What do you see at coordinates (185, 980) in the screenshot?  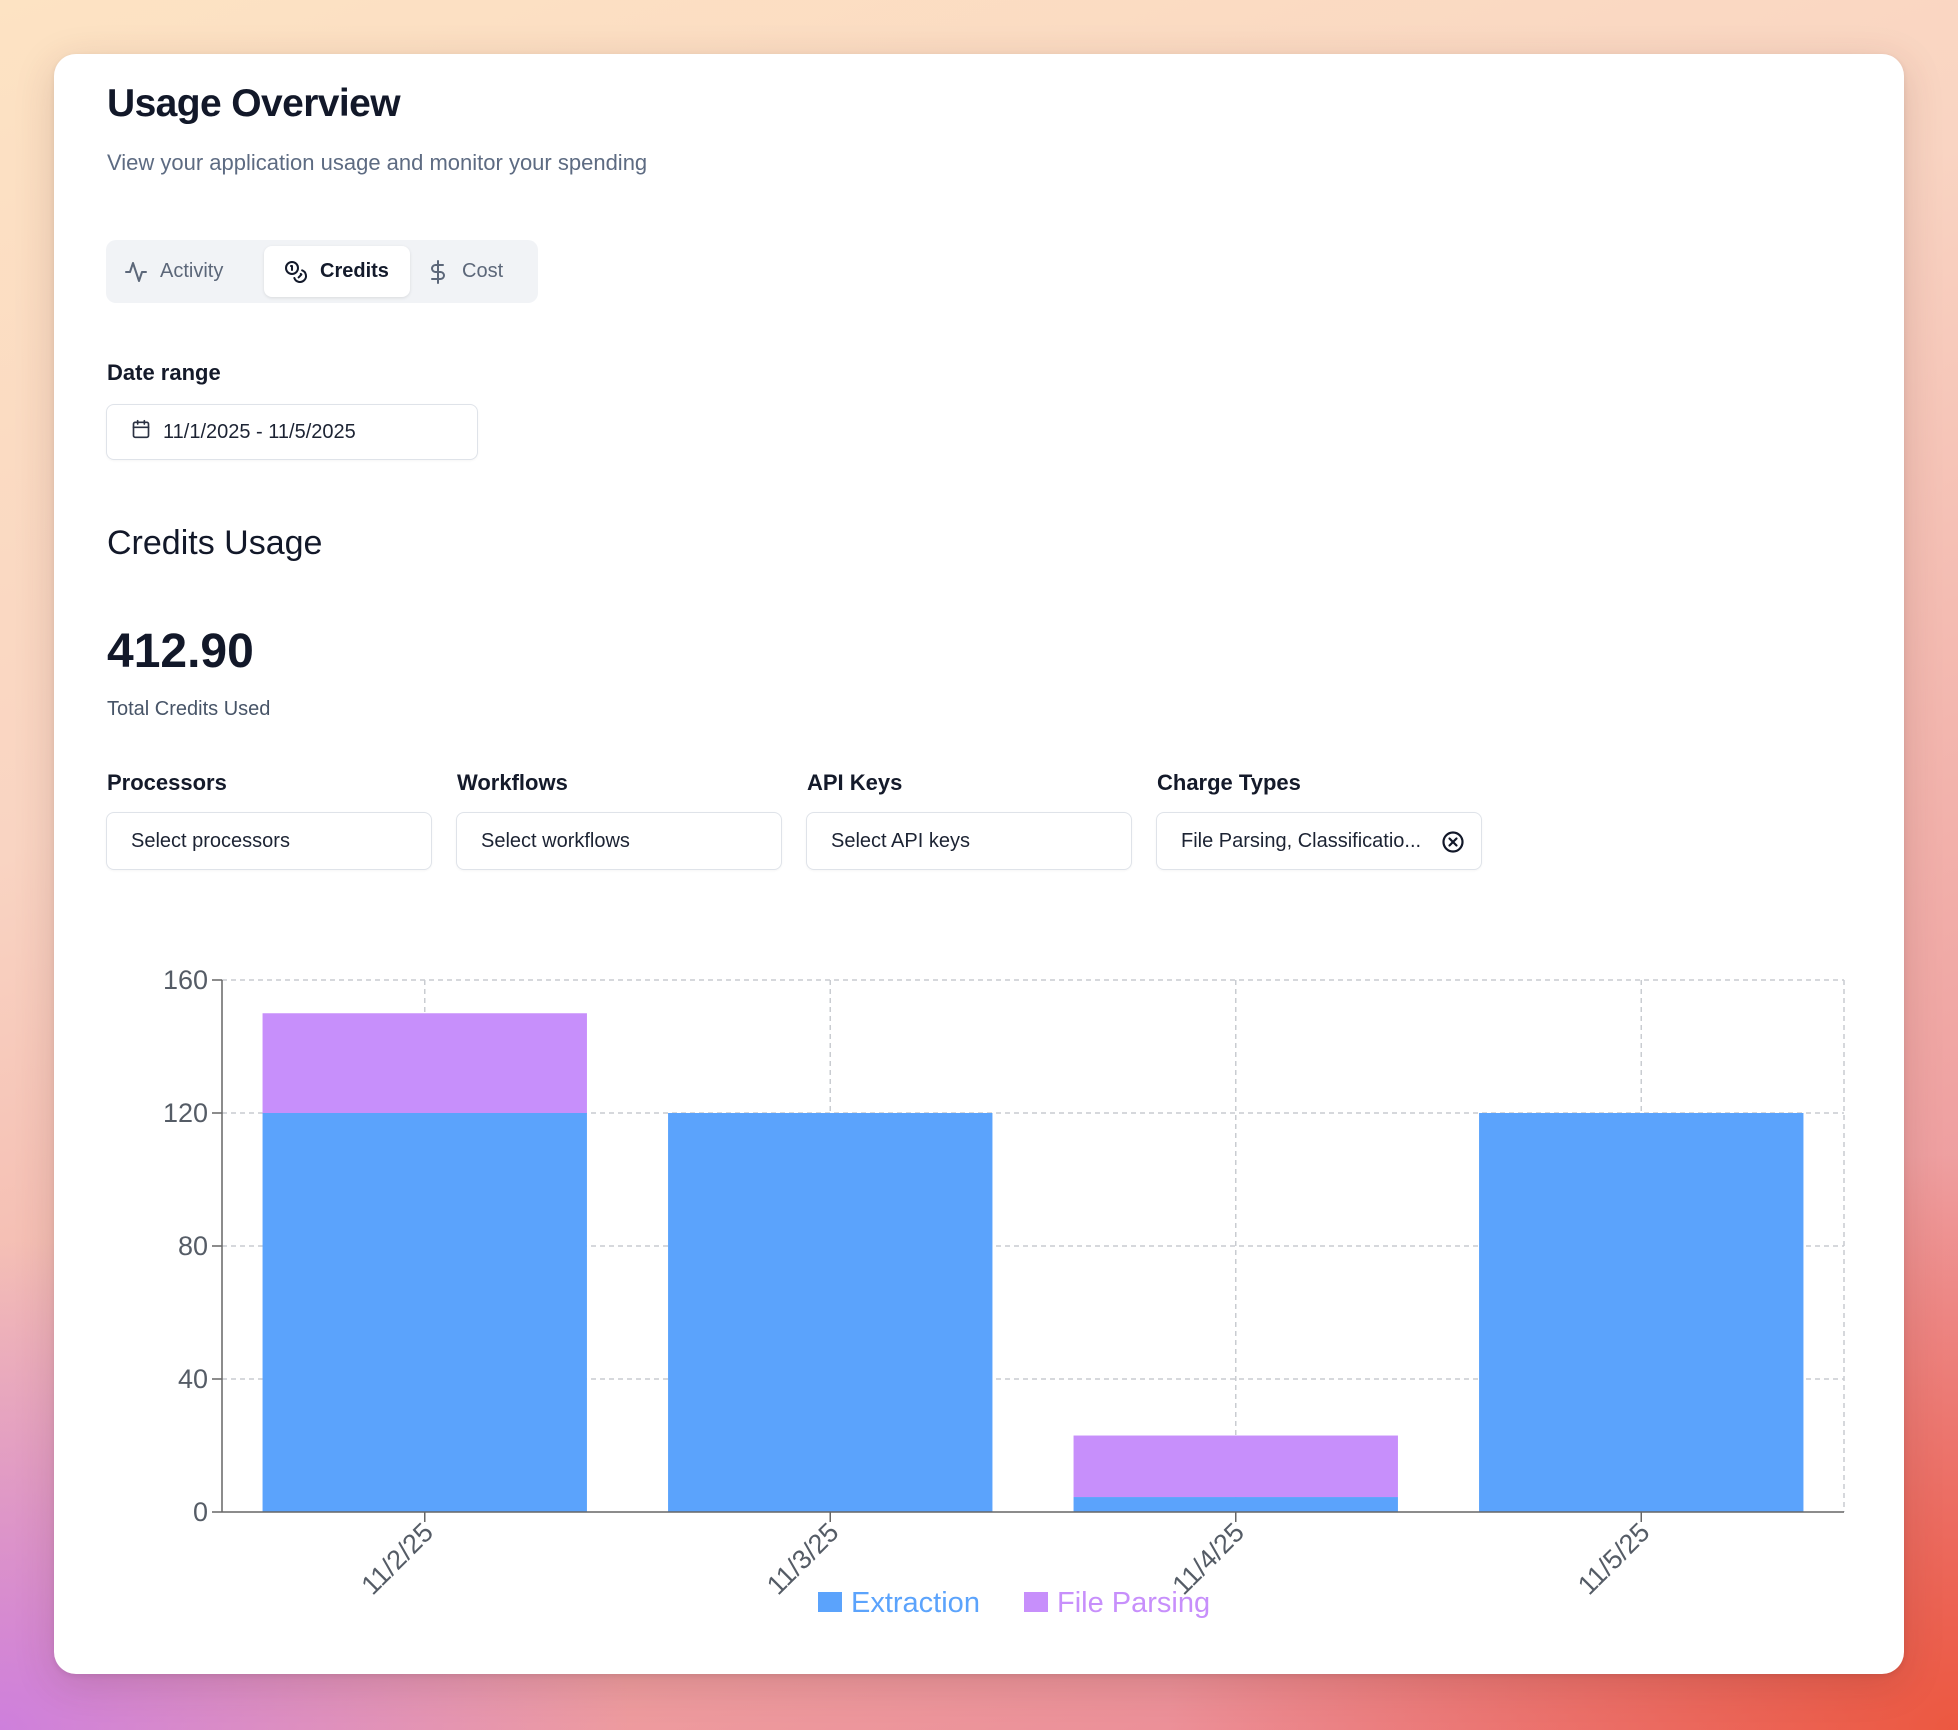 I see `y-tick-label: 160` at bounding box center [185, 980].